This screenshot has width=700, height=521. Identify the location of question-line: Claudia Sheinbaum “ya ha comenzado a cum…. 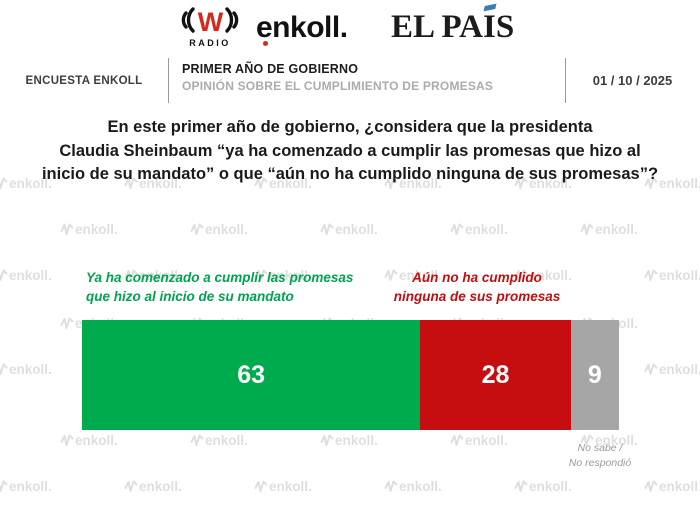
(350, 150).